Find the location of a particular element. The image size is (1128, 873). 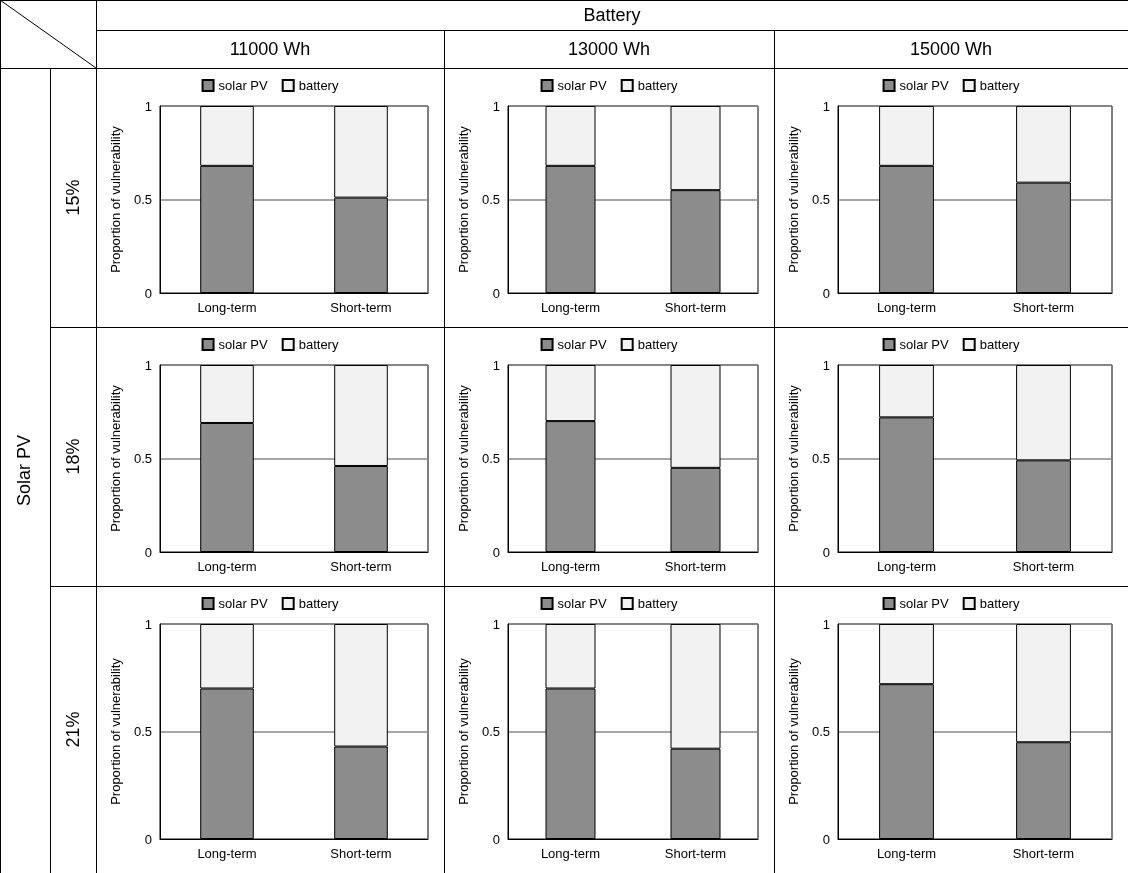

category-label: 15000 Wh is located at coordinates (951, 49).